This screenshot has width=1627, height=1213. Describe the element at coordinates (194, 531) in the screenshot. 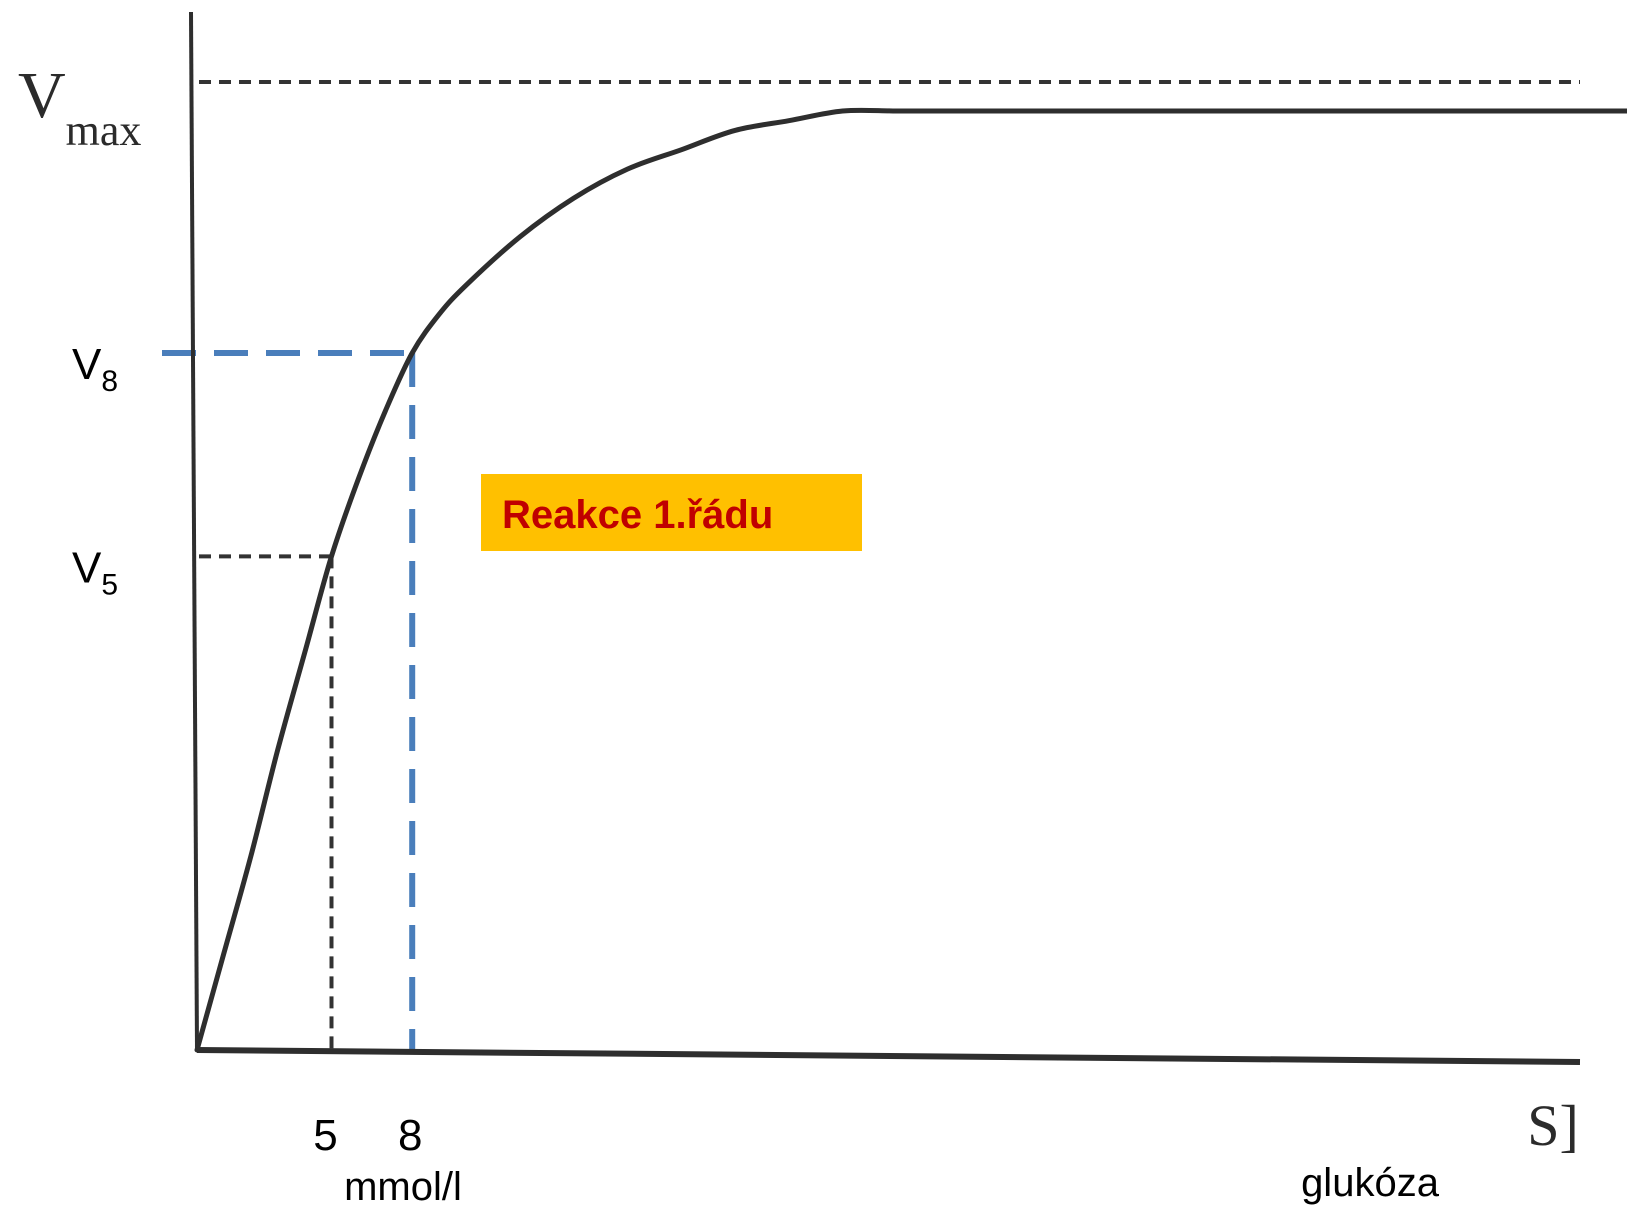

I see `y-axis-line` at that location.